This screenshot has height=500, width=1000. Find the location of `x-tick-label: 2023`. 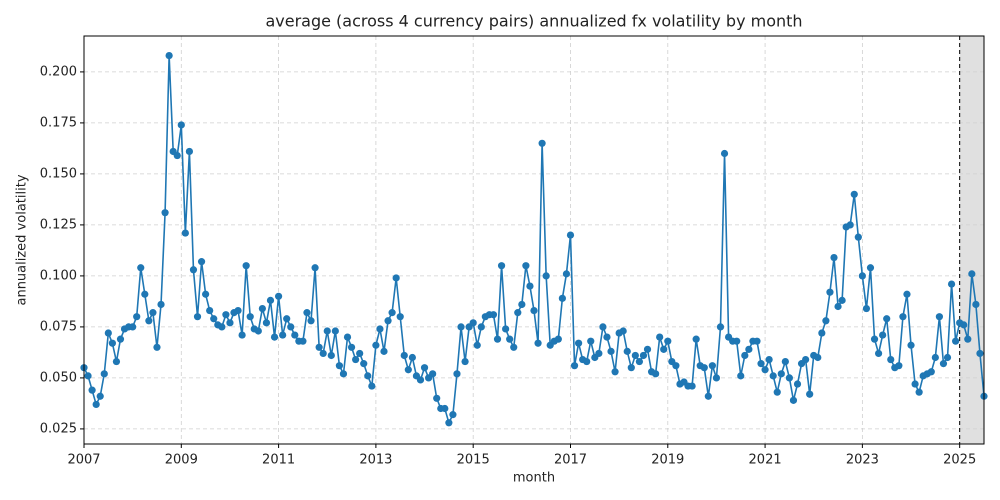

x-tick-label: 2023 is located at coordinates (862, 460).